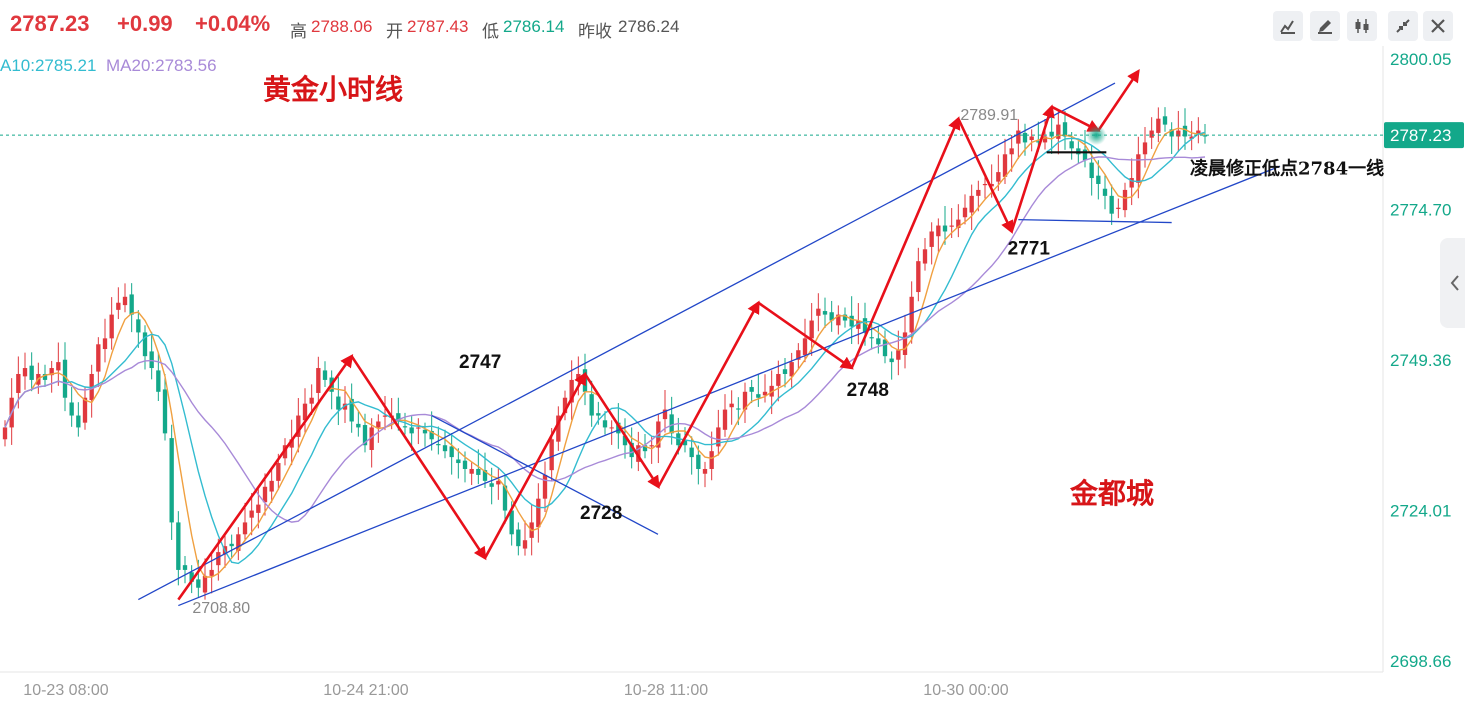 This screenshot has height=706, width=1465. What do you see at coordinates (1420, 360) in the screenshot?
I see `y-tick-label: 2749.36` at bounding box center [1420, 360].